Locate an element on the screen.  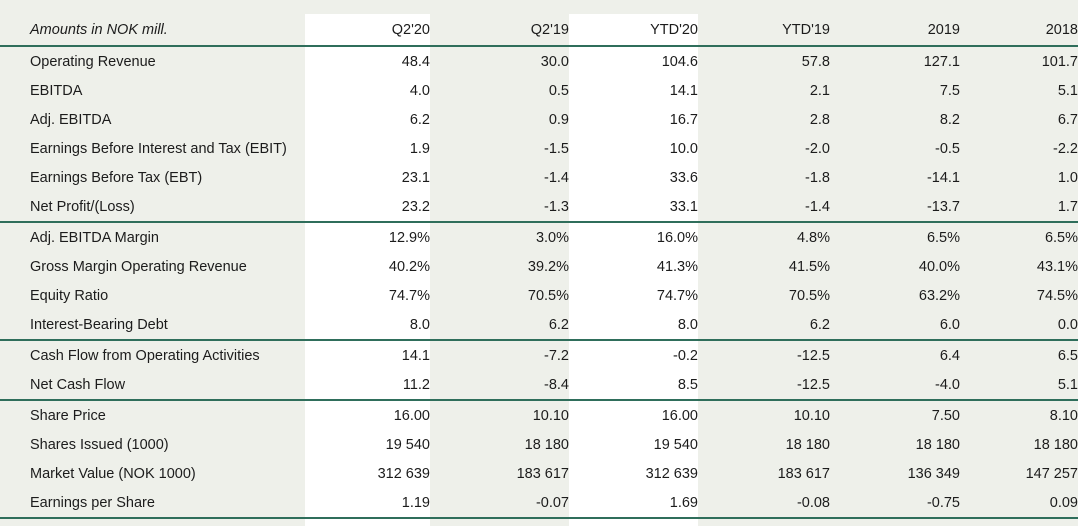
table-cell: -0.2 is located at coordinates (633, 354).